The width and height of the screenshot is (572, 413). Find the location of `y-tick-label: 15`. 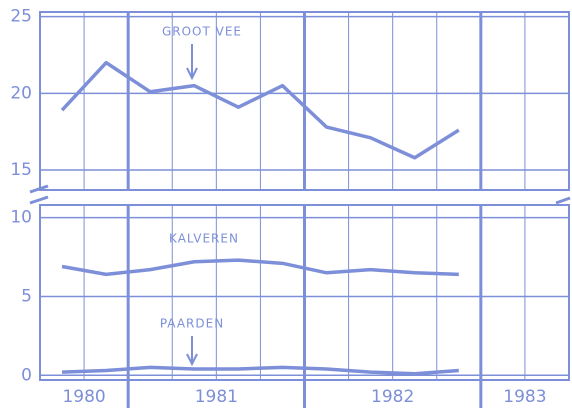

y-tick-label: 15 is located at coordinates (21, 170).